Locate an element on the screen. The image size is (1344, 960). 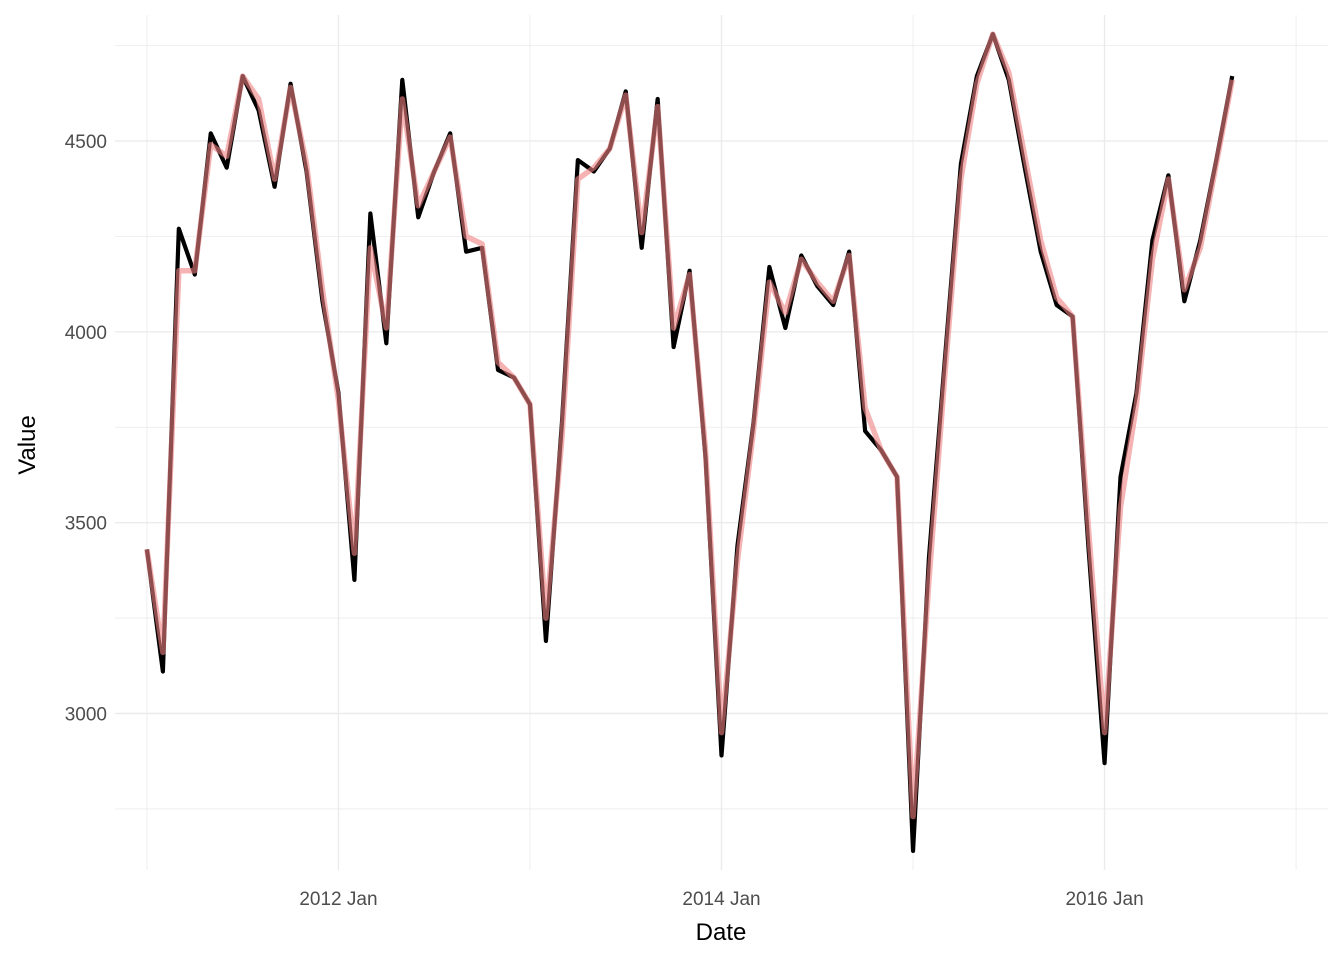
x-axis-title: Date is located at coordinates (721, 932).